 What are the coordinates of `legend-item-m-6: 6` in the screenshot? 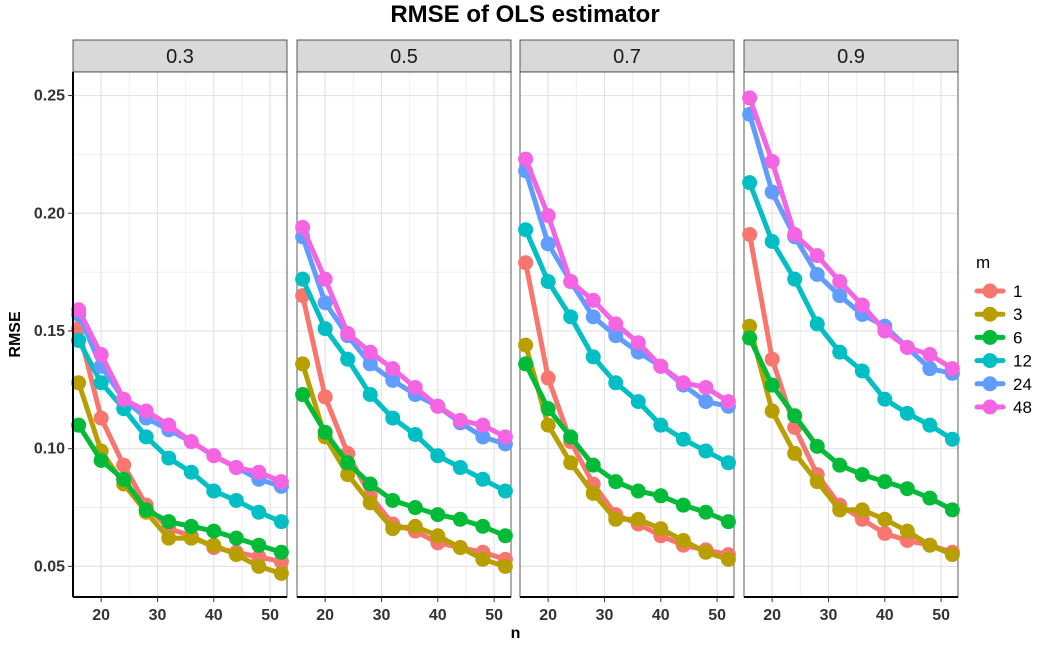 It's located at (998, 337).